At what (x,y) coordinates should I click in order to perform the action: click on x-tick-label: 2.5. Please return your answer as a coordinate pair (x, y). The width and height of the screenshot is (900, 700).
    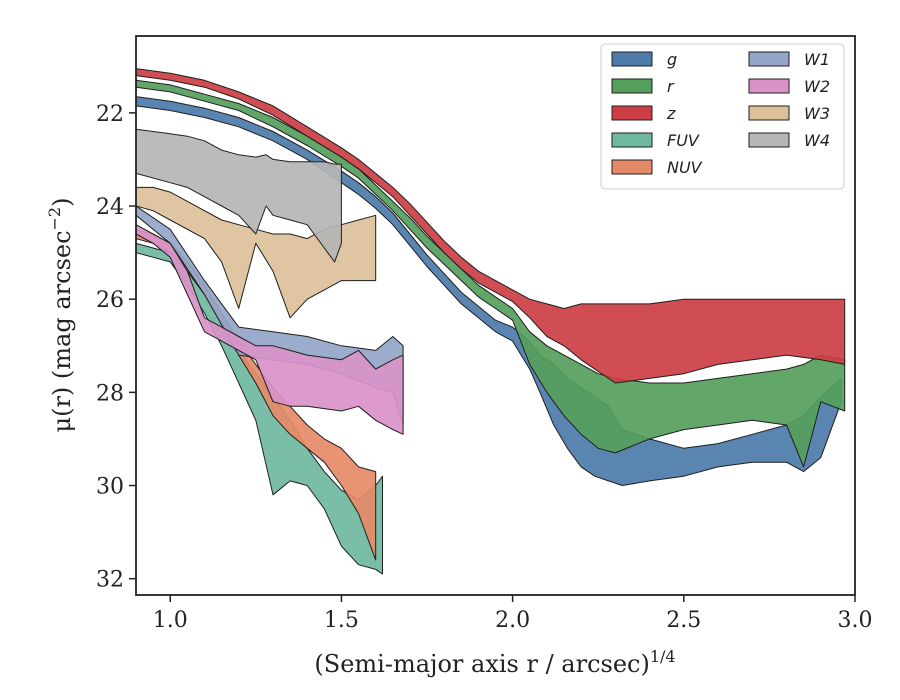
    Looking at the image, I should click on (683, 620).